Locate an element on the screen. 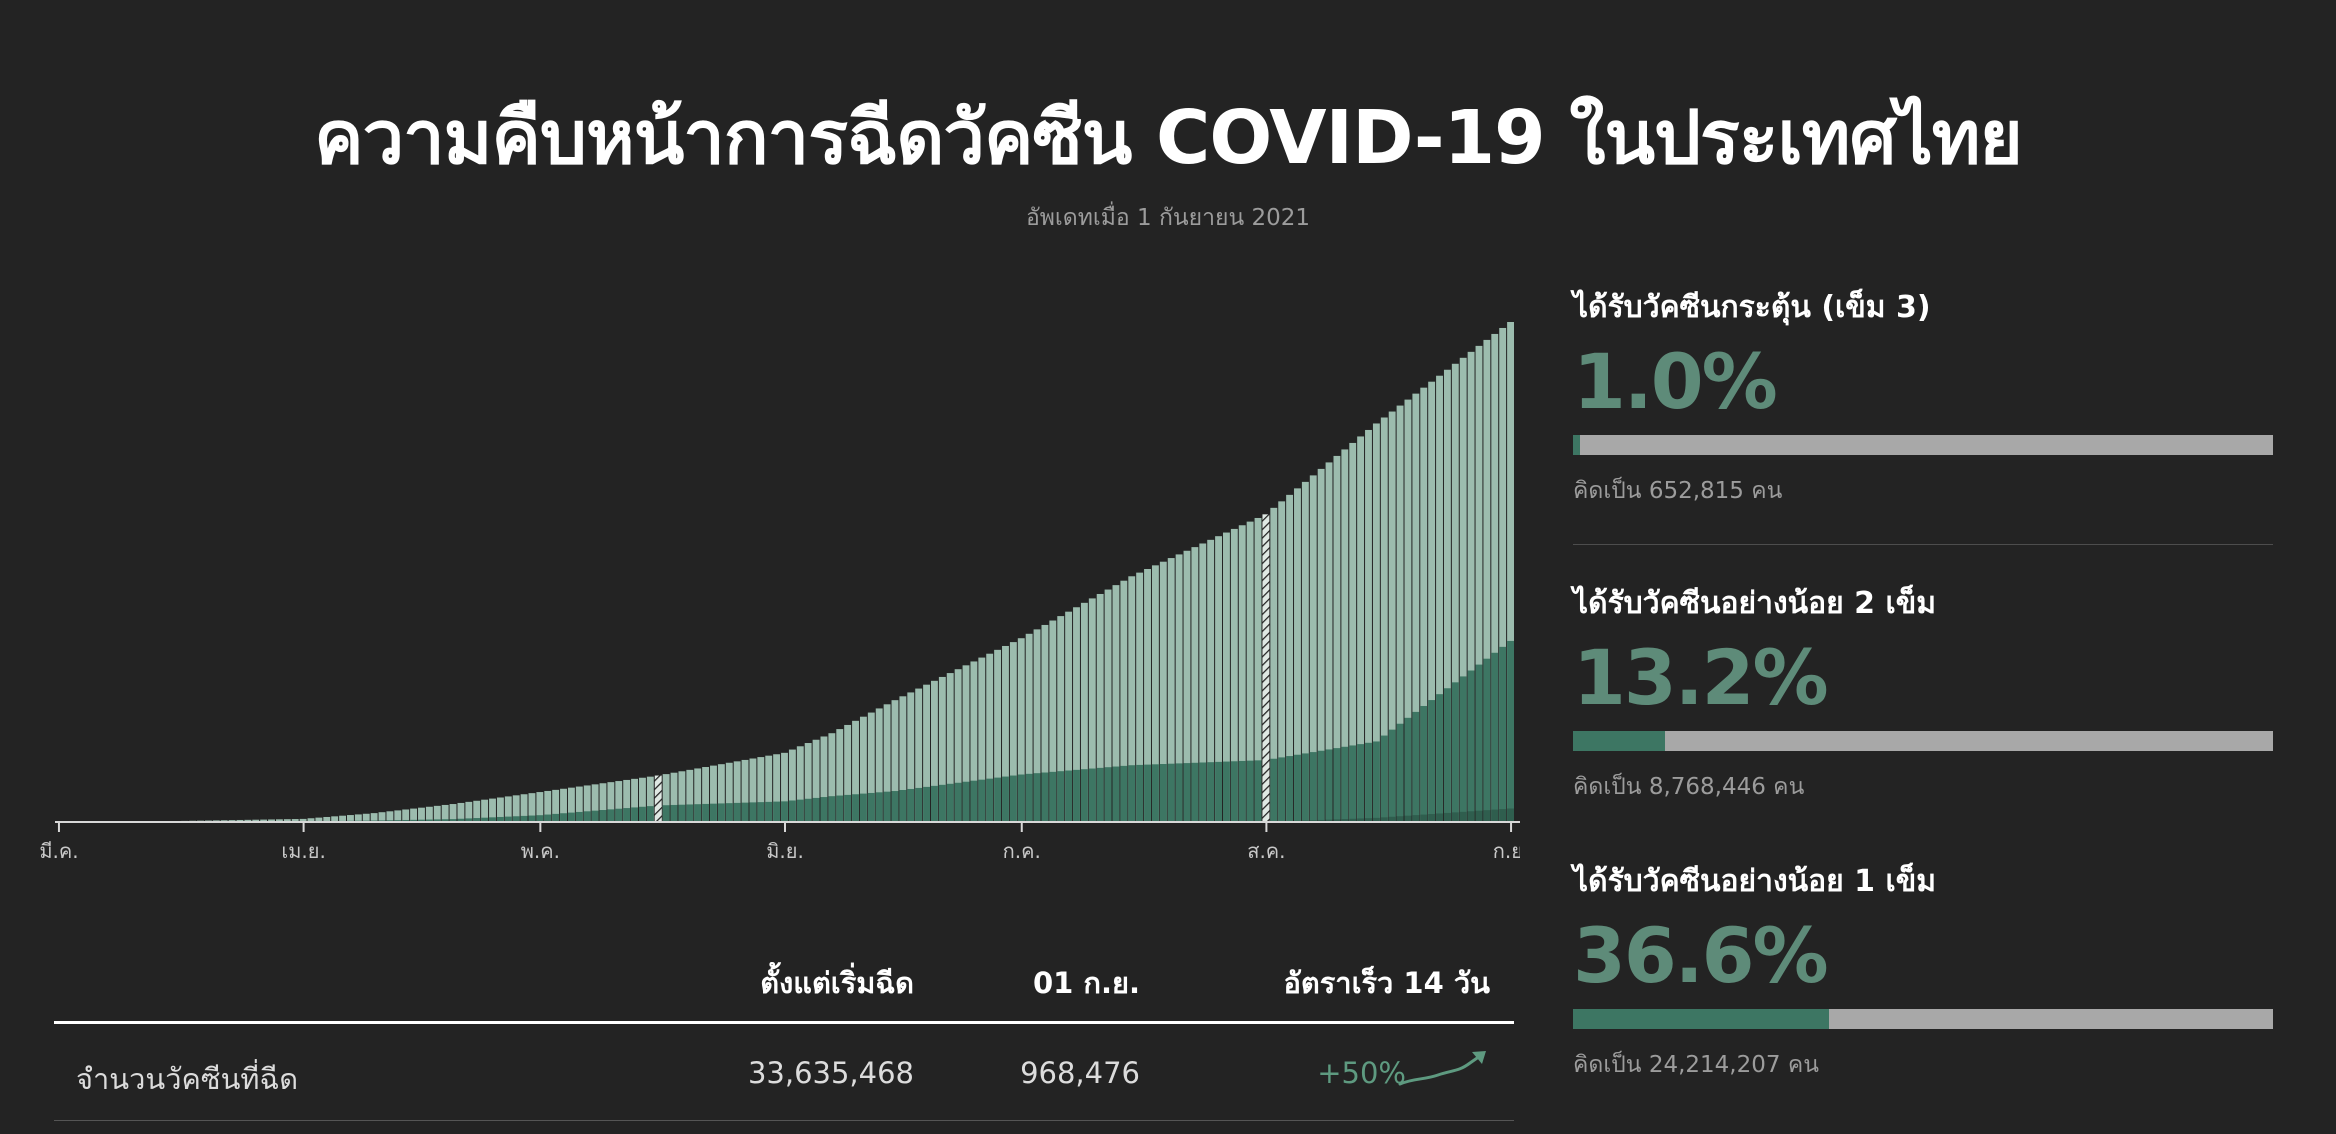  table-header: ตั้งแต่เริ่มฉีด 01 ก.ย. อัตราเร็ว 14 วัน is located at coordinates (784, 980).